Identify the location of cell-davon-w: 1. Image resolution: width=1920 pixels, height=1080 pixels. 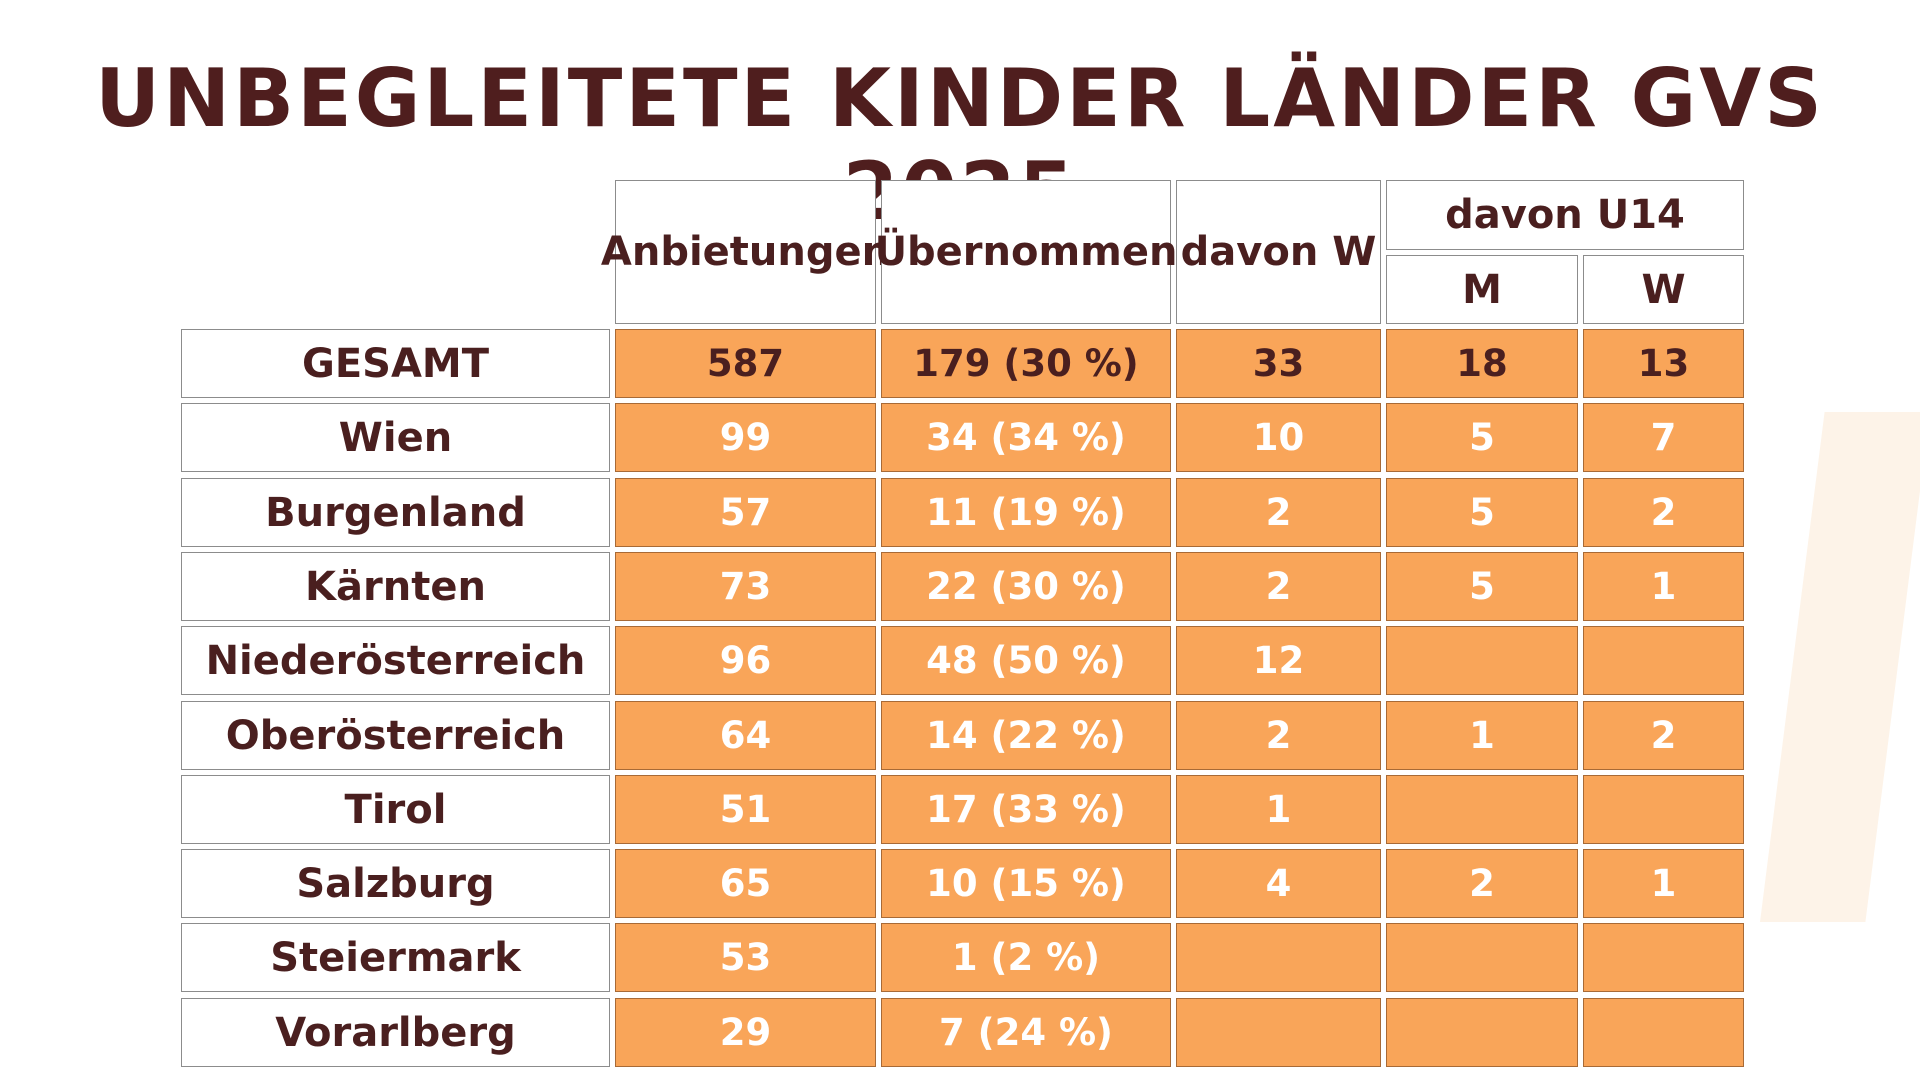
(1278, 809).